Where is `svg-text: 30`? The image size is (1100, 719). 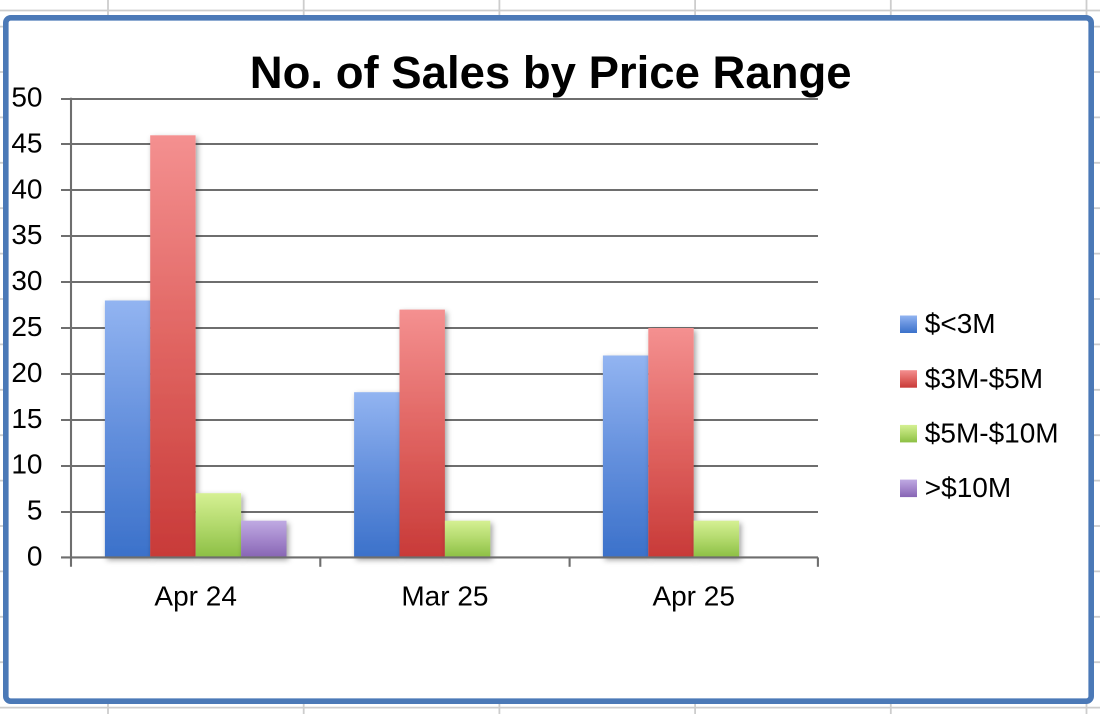 svg-text: 30 is located at coordinates (26, 280).